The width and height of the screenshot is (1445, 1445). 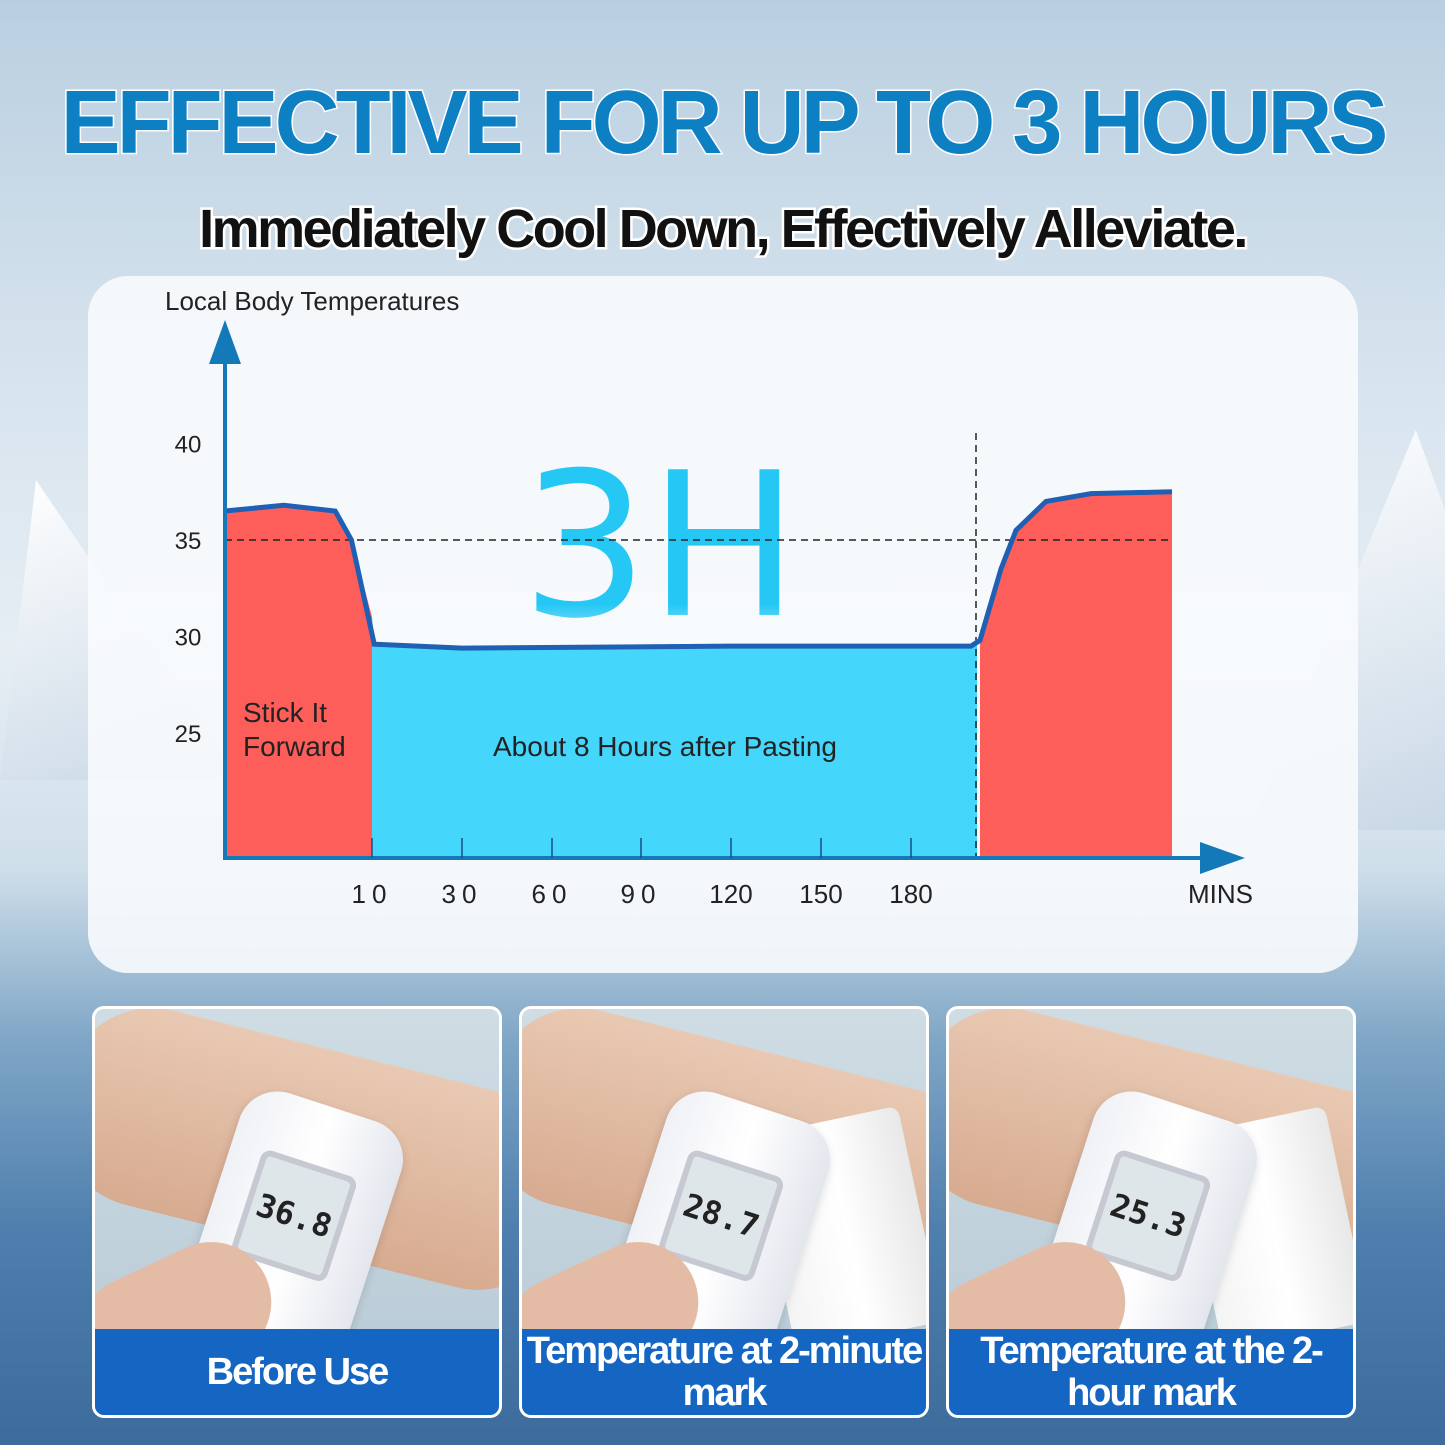 I want to click on x-tick-label: 150, so click(x=820, y=894).